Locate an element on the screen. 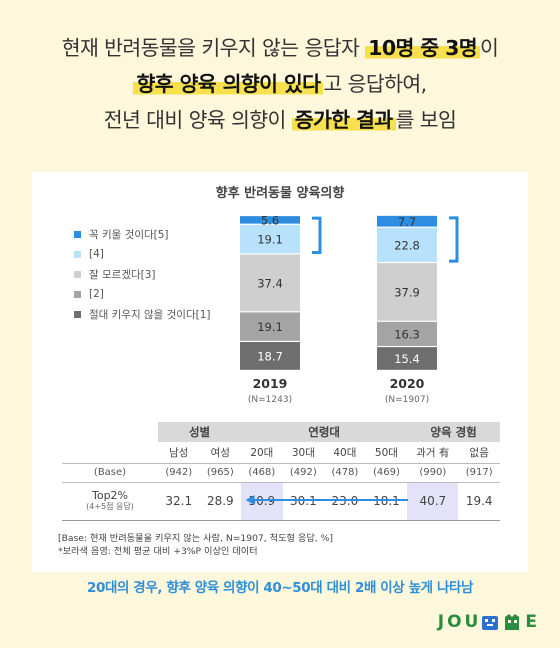  category-note: (N=1243) is located at coordinates (270, 400).